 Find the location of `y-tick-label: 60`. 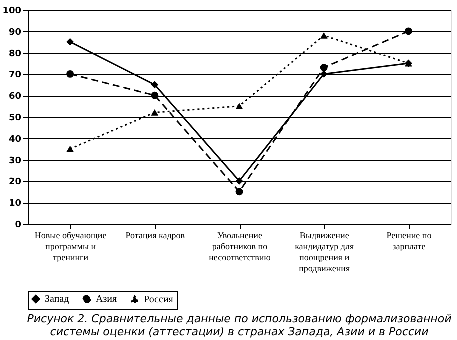

y-tick-label: 60 is located at coordinates (15, 97).